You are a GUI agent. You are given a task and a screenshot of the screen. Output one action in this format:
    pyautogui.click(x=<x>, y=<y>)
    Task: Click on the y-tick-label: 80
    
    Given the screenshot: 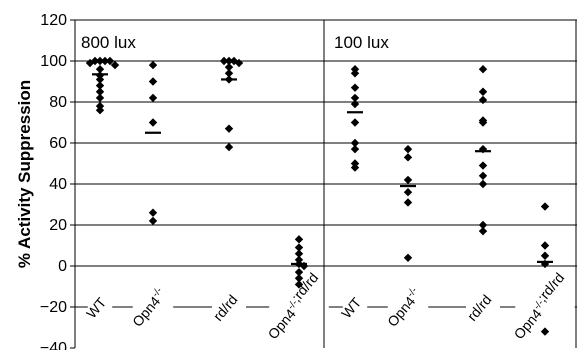 What is the action you would take?
    pyautogui.click(x=58, y=102)
    